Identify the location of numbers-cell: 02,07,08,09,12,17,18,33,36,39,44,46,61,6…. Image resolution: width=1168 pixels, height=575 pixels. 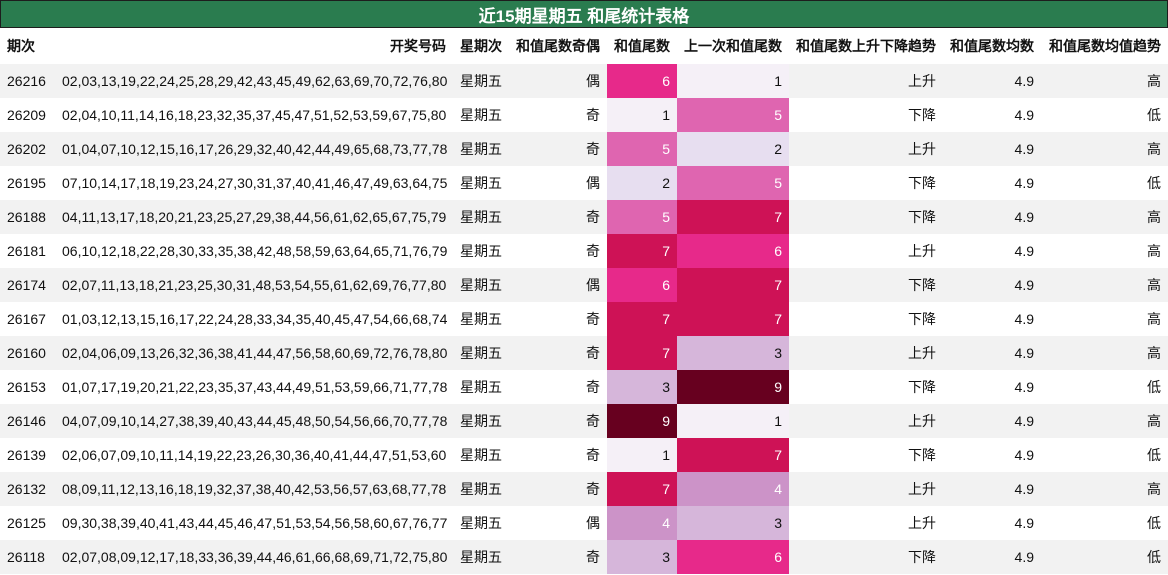
(254, 557).